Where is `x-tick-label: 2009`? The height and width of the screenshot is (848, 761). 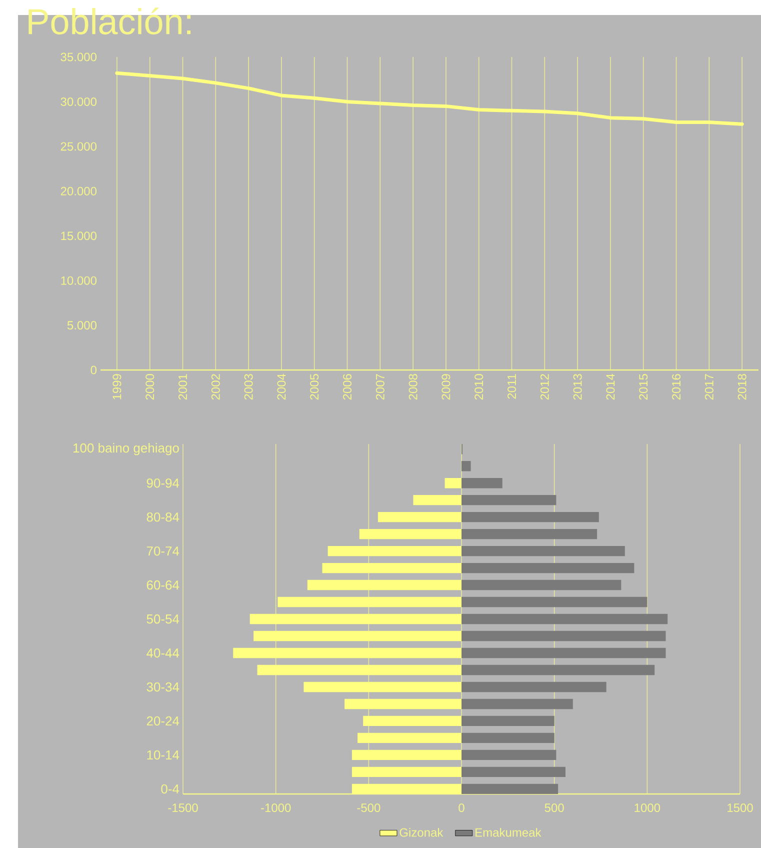 x-tick-label: 2009 is located at coordinates (446, 387).